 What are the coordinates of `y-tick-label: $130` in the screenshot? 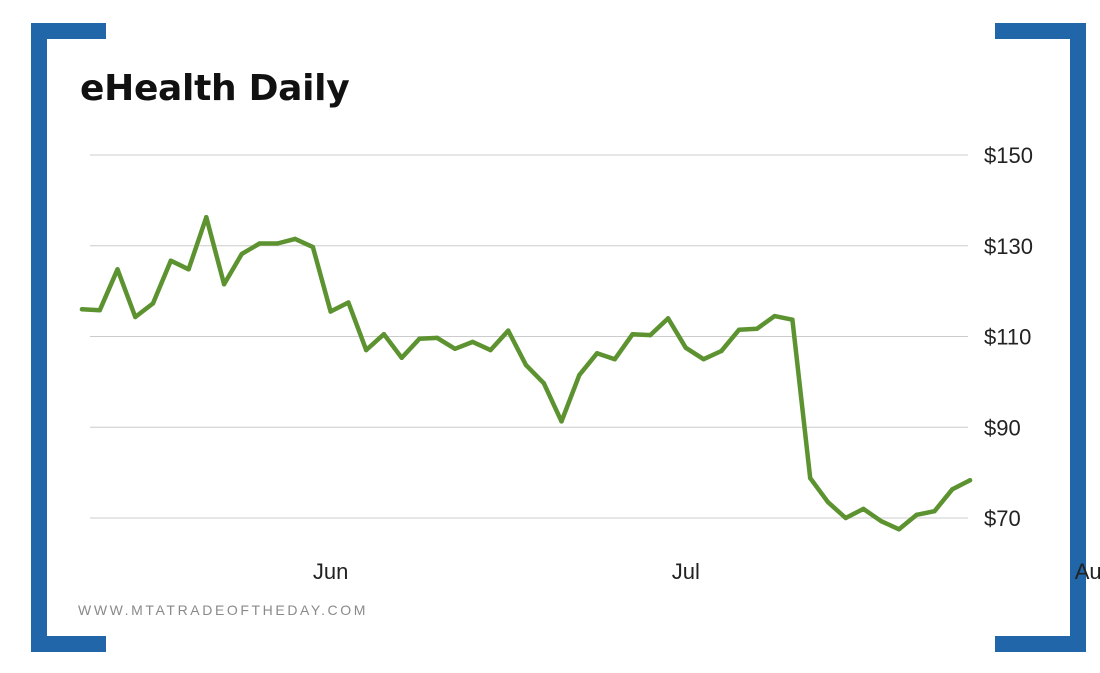 It's located at (1008, 246).